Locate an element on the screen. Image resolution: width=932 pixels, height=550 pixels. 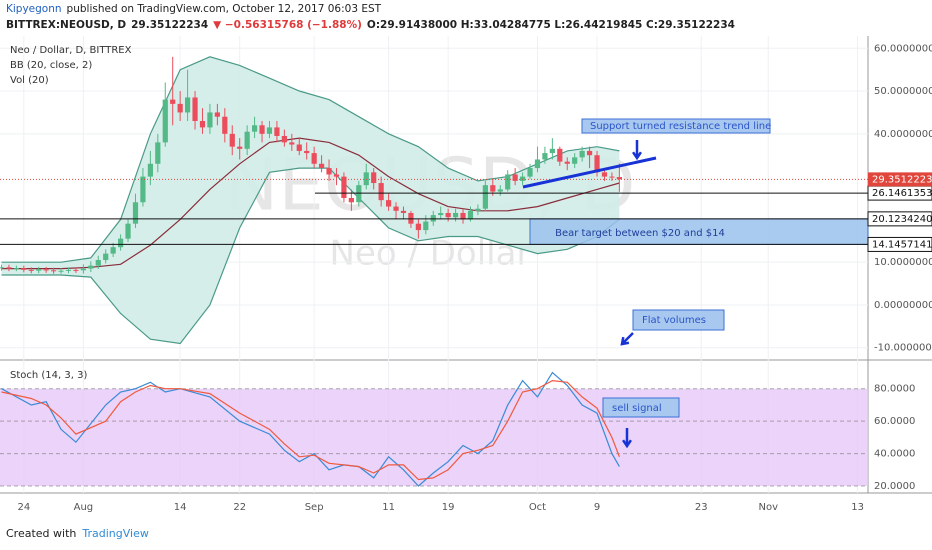
arrow is located at coordinates (627, 338).